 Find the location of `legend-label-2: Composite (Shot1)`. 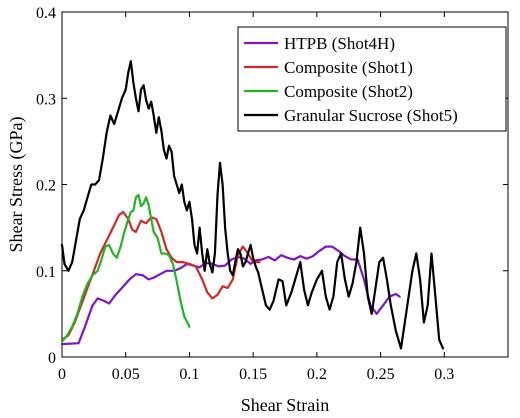

legend-label-2: Composite (Shot1) is located at coordinates (348, 67).